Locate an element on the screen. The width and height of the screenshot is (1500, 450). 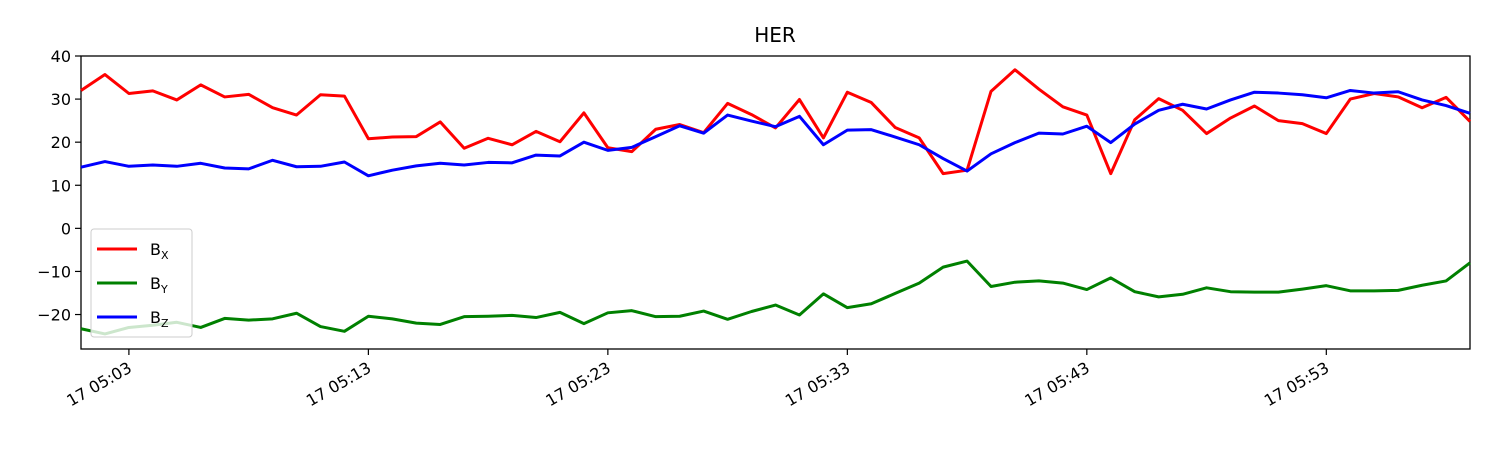
legend: BX BY BZ is located at coordinates (141, 283).